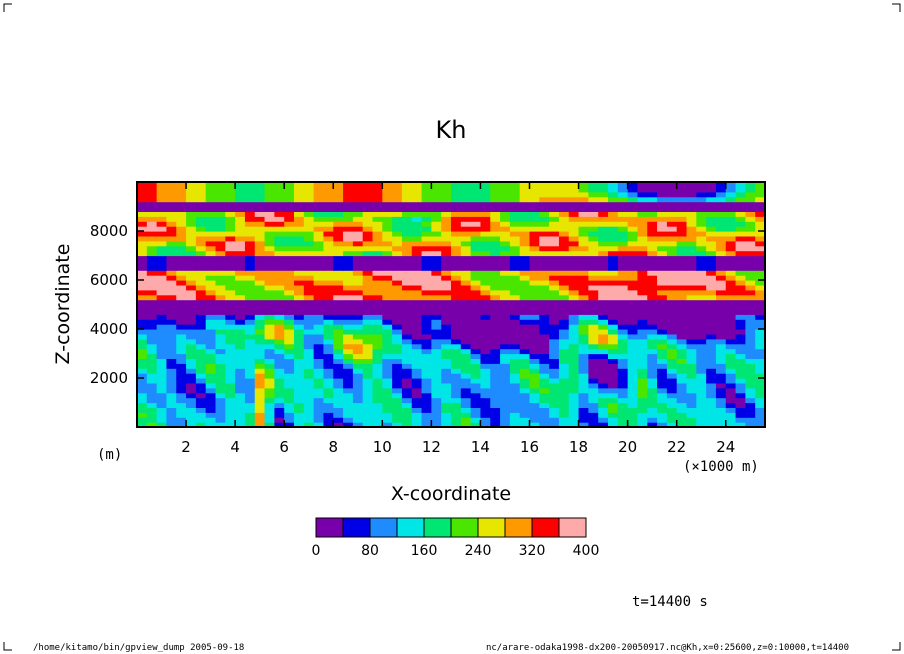  I want to click on x-tick-label: 10, so click(382, 447).